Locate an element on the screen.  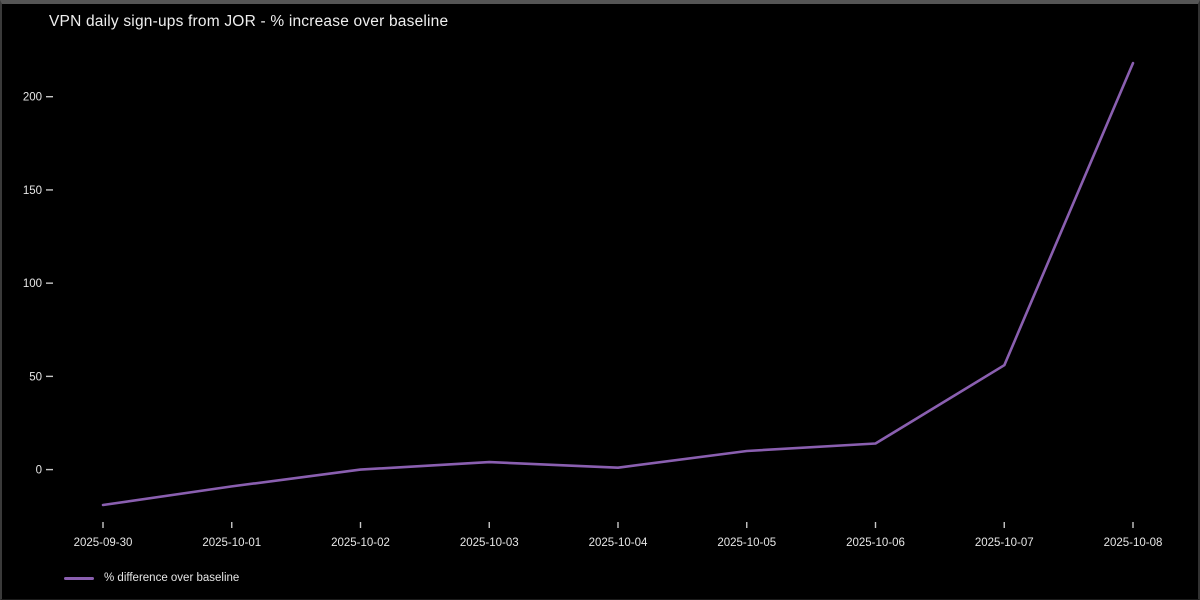
x-axis-tick-label: 2025-10-04 is located at coordinates (618, 543).